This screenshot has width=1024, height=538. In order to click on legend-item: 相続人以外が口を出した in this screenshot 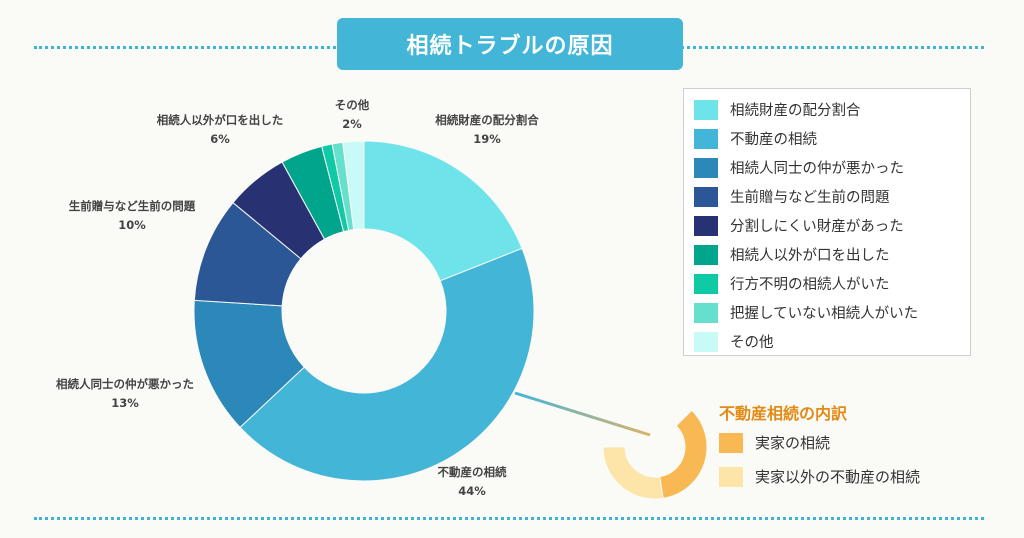, I will do `click(832, 254)`.